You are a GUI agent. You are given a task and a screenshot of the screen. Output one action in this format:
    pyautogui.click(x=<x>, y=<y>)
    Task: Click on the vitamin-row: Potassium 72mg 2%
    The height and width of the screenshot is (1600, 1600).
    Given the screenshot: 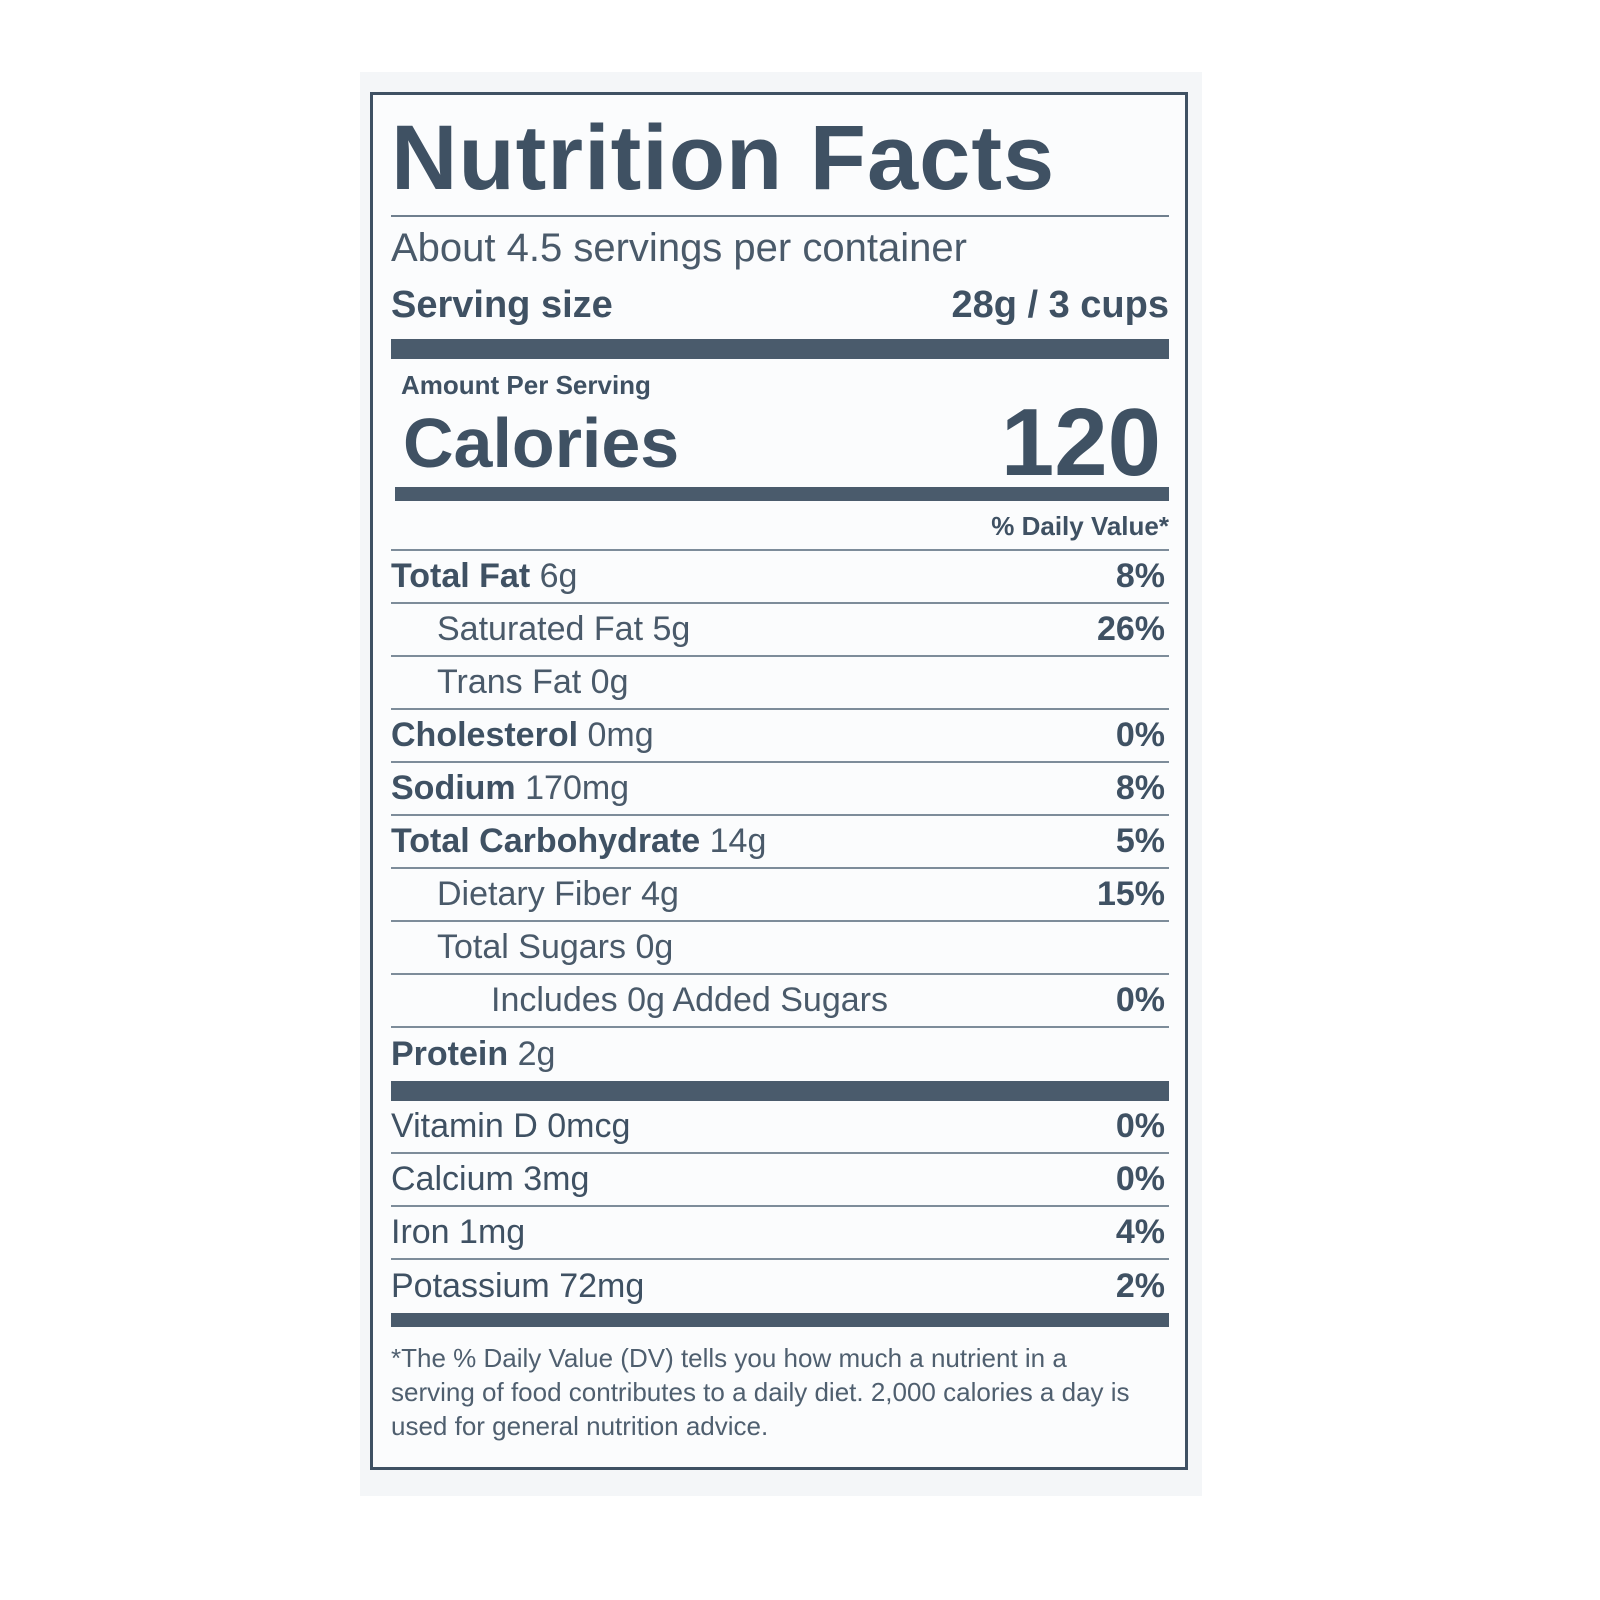 What is the action you would take?
    pyautogui.click(x=780, y=1286)
    